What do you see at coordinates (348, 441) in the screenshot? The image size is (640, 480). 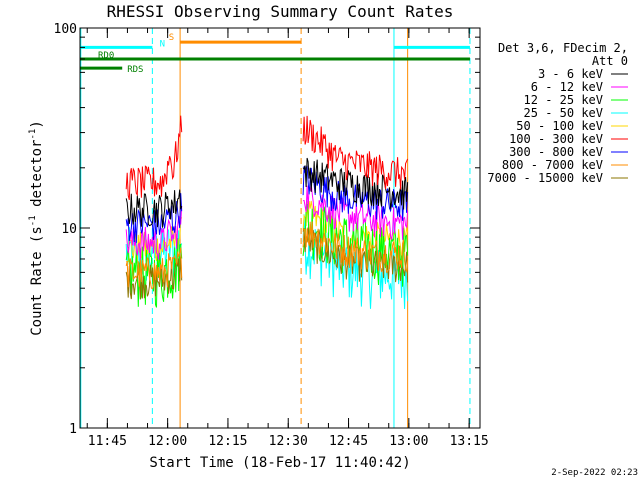 I see `x-tick-label: 12:45` at bounding box center [348, 441].